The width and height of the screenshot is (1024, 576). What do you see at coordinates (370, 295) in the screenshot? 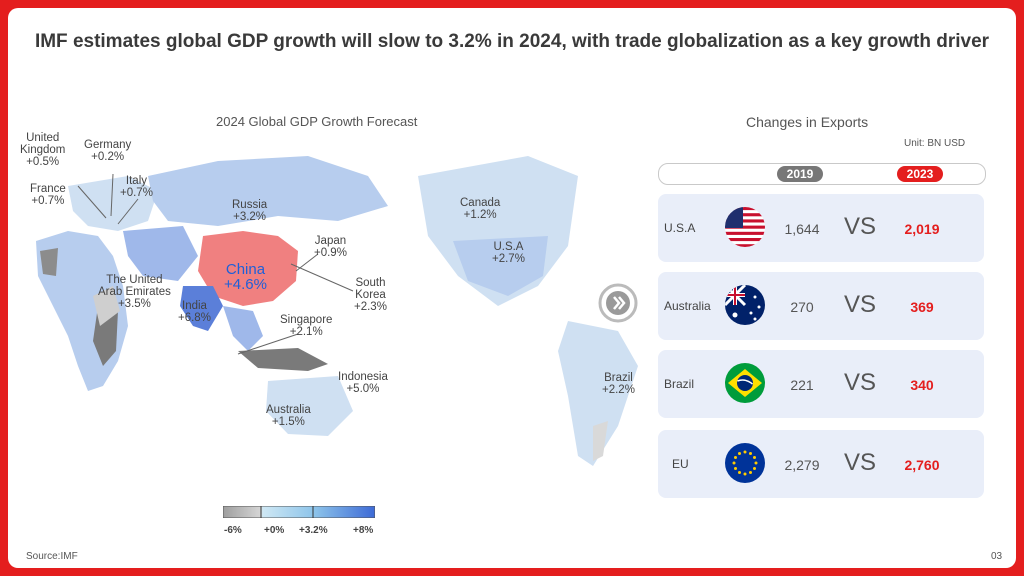
I see `label-south-korea: South Korea +2.3%` at bounding box center [370, 295].